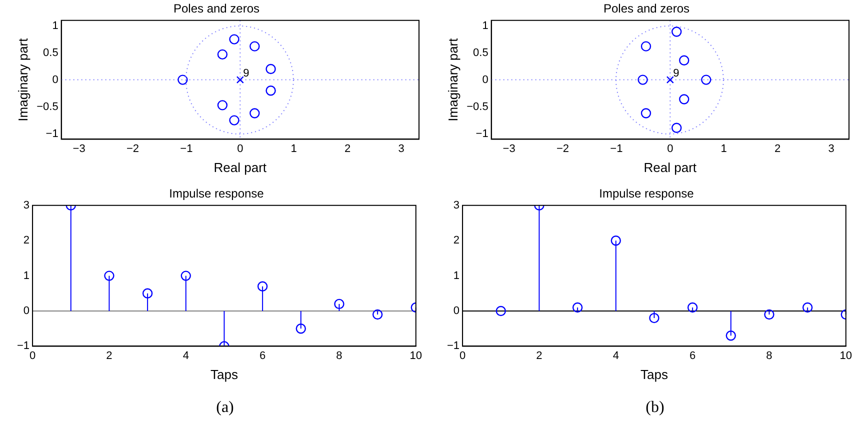  What do you see at coordinates (655, 408) in the screenshot?
I see `text: (b)` at bounding box center [655, 408].